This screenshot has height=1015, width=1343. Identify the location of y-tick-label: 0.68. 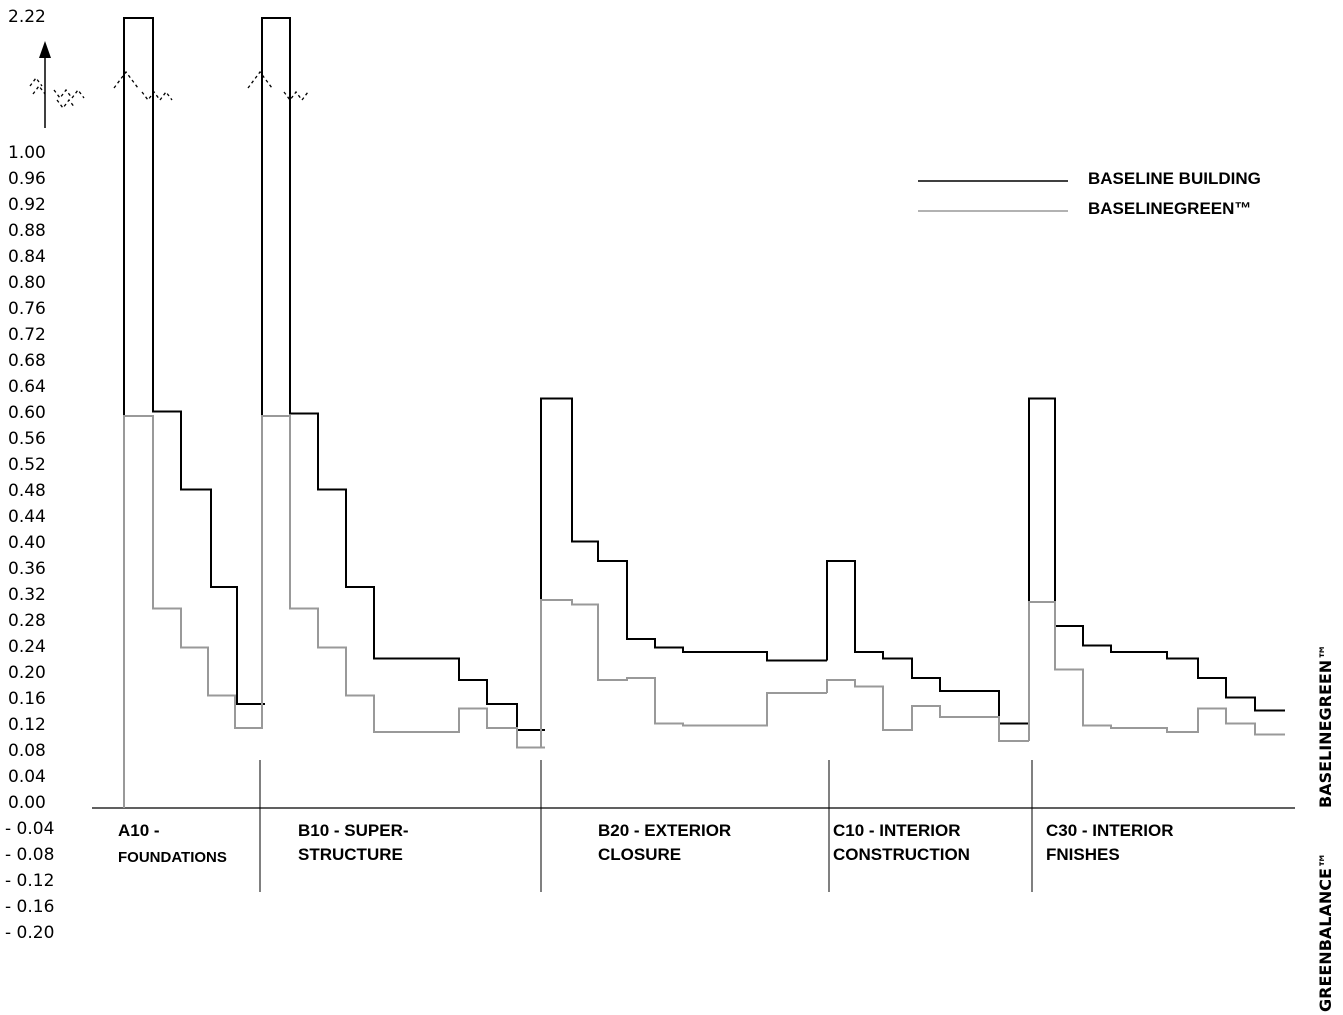
(27, 361).